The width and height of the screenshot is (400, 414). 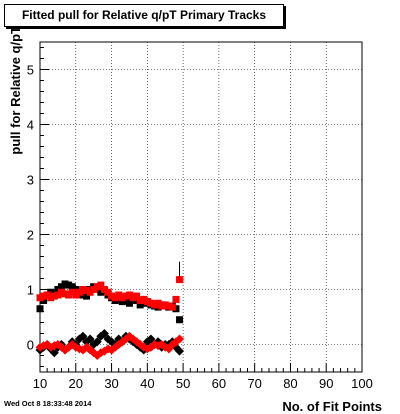 What do you see at coordinates (40, 383) in the screenshot?
I see `x-tick-label: 10` at bounding box center [40, 383].